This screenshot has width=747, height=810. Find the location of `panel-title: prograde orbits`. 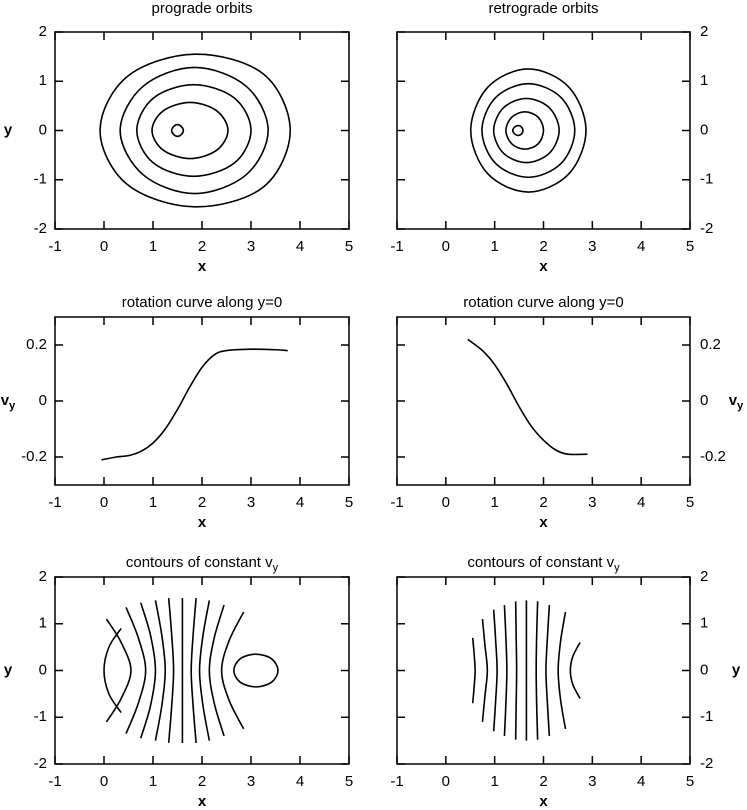

panel-title: prograde orbits is located at coordinates (202, 8).